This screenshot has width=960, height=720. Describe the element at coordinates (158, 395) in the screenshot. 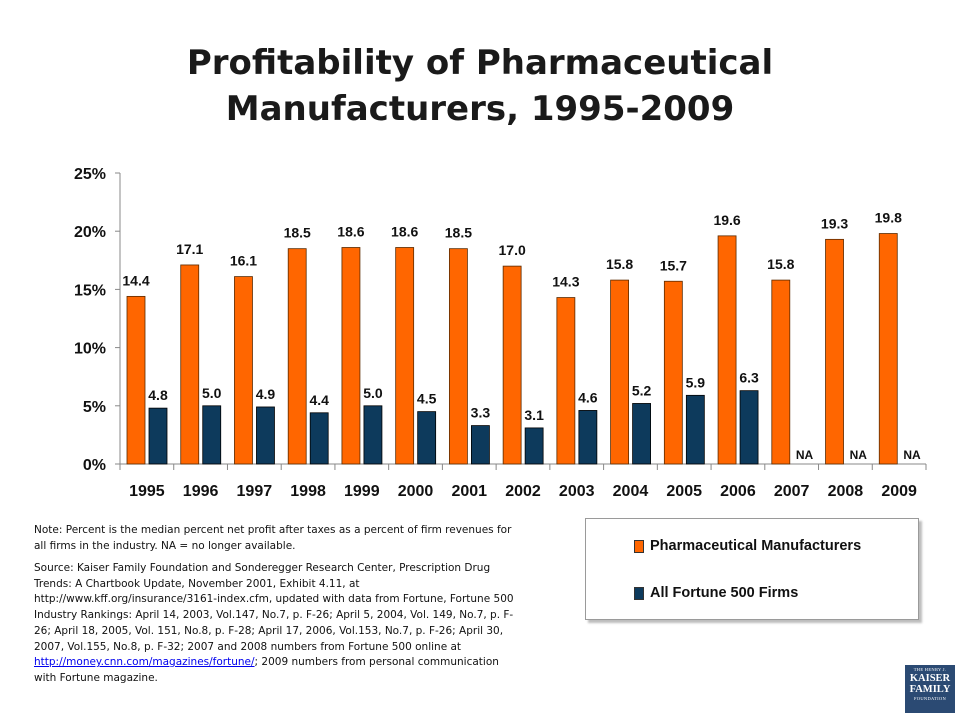

I see `data-label-fortune: 4.8` at that location.